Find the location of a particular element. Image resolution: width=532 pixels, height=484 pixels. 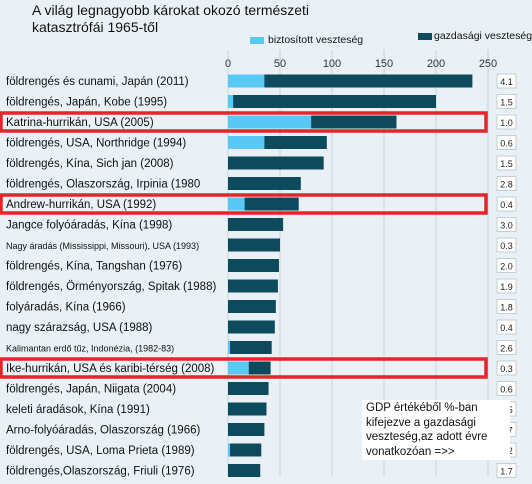

category-label: Arno-folyóáradás, Olaszország (1966) is located at coordinates (103, 431).